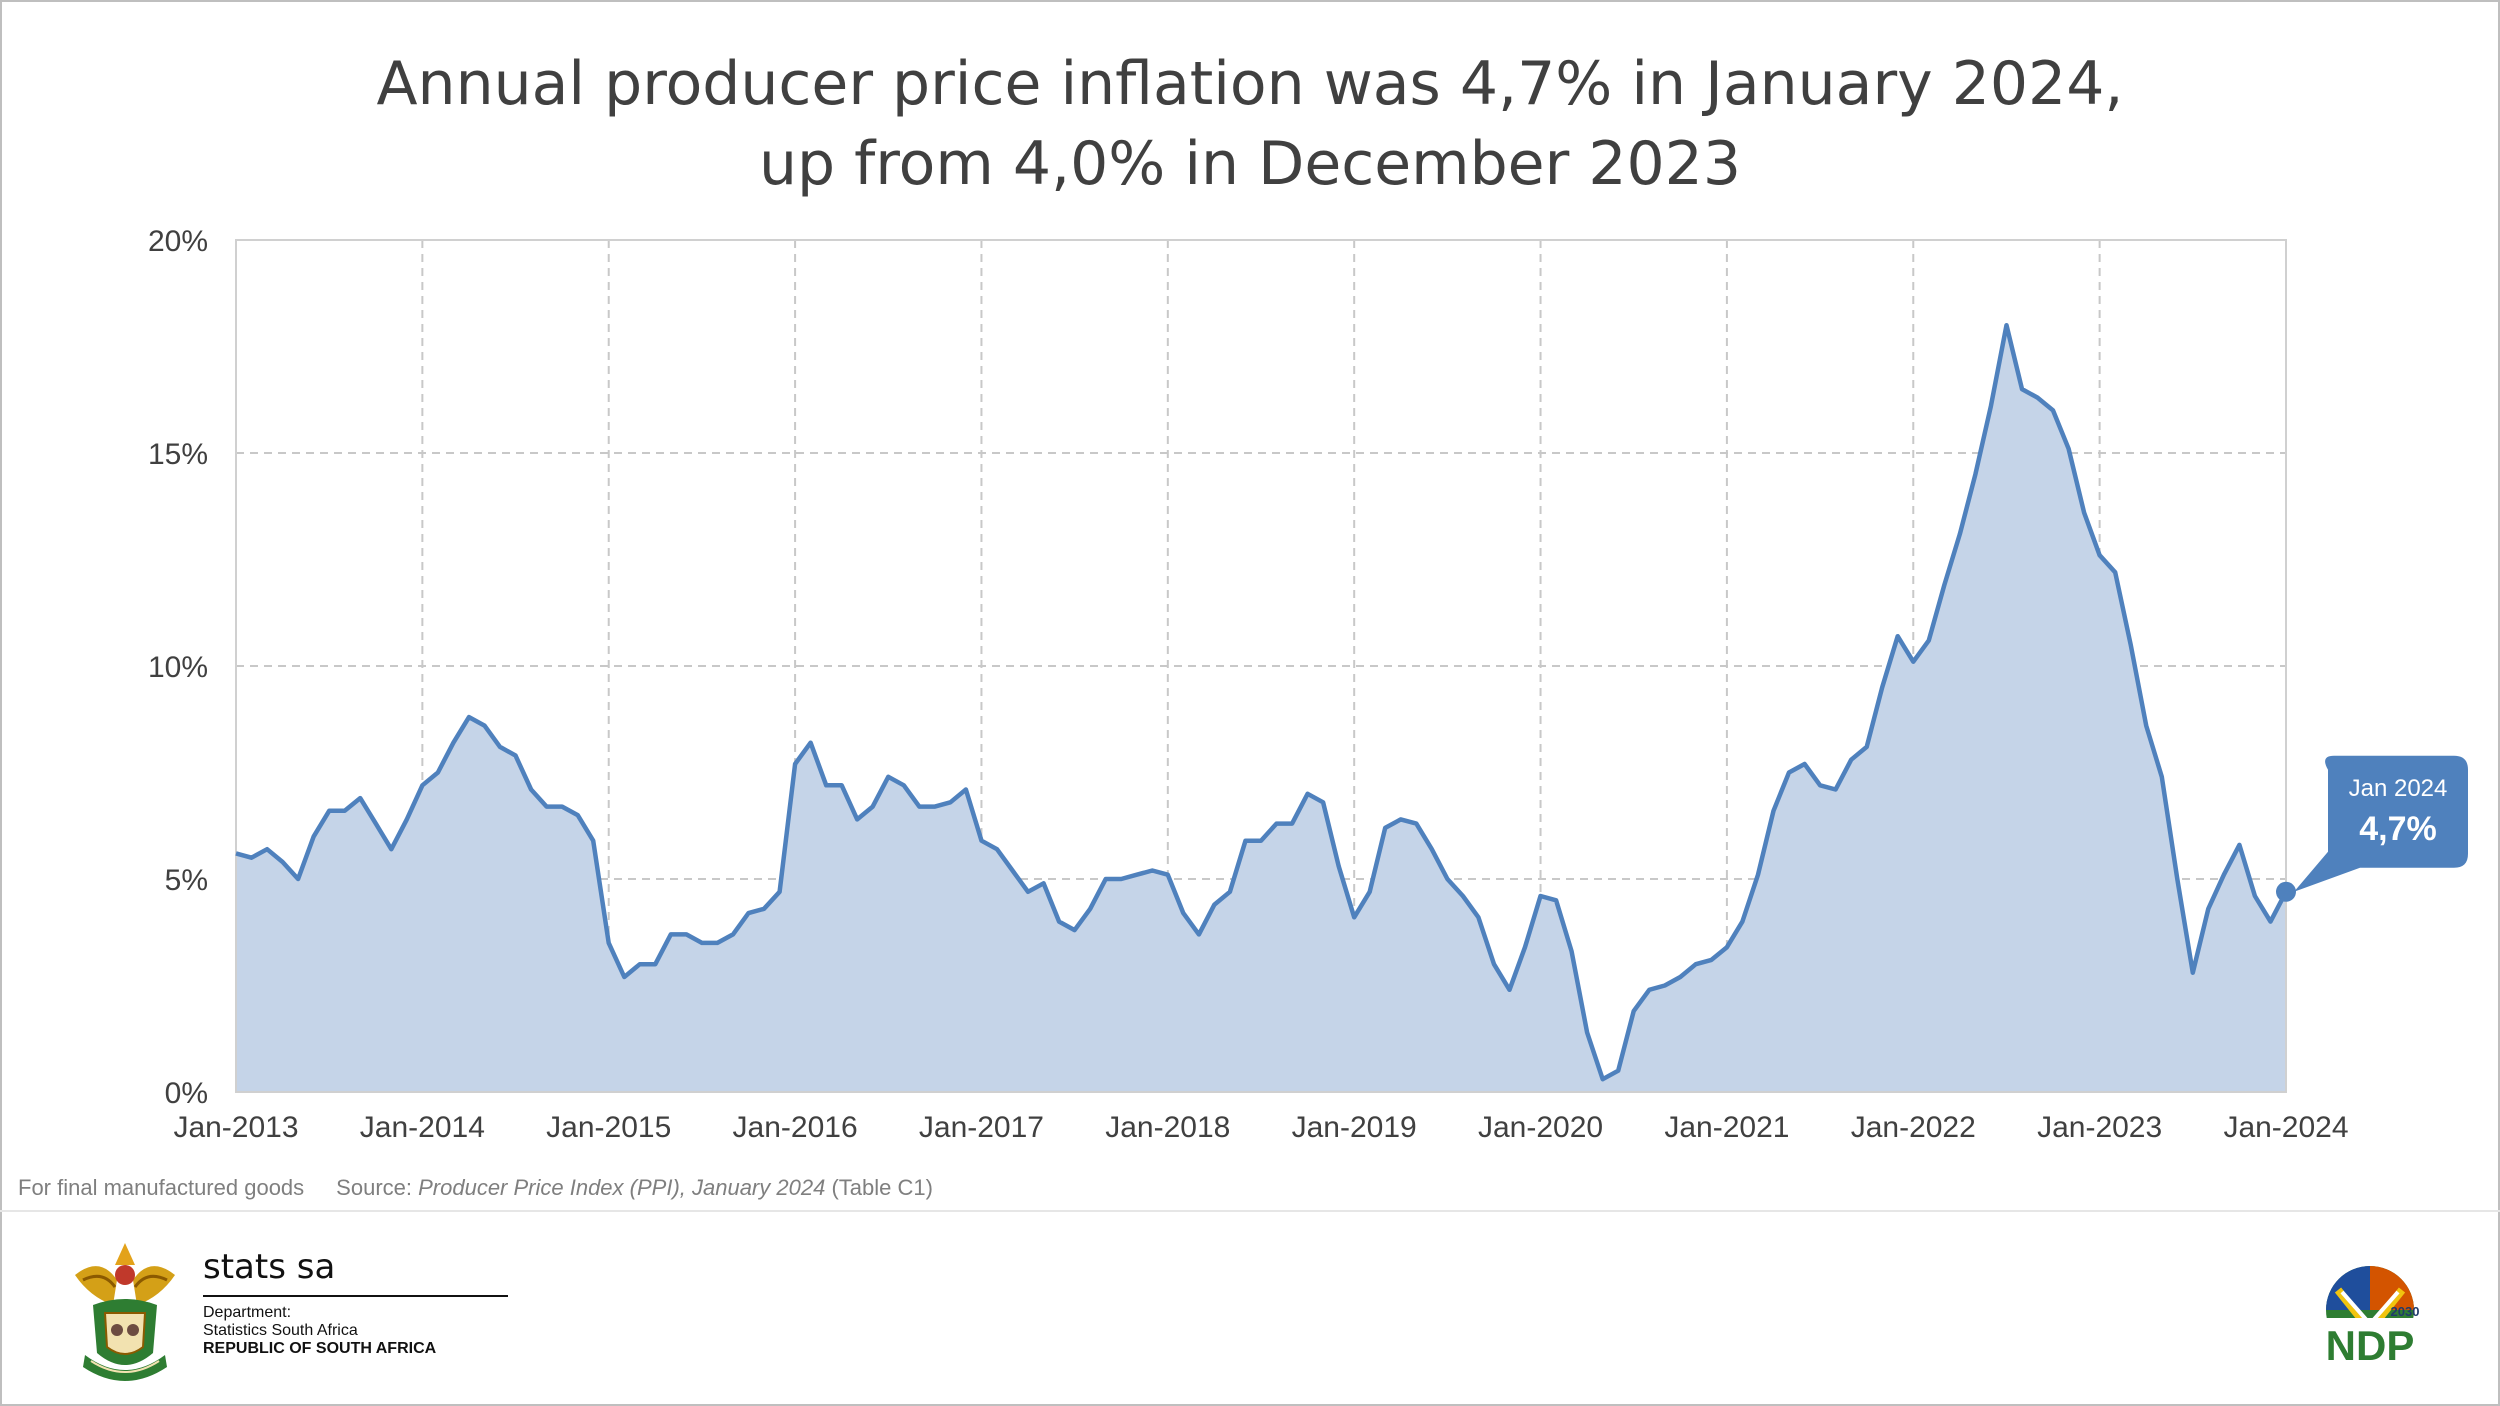  Describe the element at coordinates (125, 1312) in the screenshot. I see `coat-of-arms-icon` at that location.